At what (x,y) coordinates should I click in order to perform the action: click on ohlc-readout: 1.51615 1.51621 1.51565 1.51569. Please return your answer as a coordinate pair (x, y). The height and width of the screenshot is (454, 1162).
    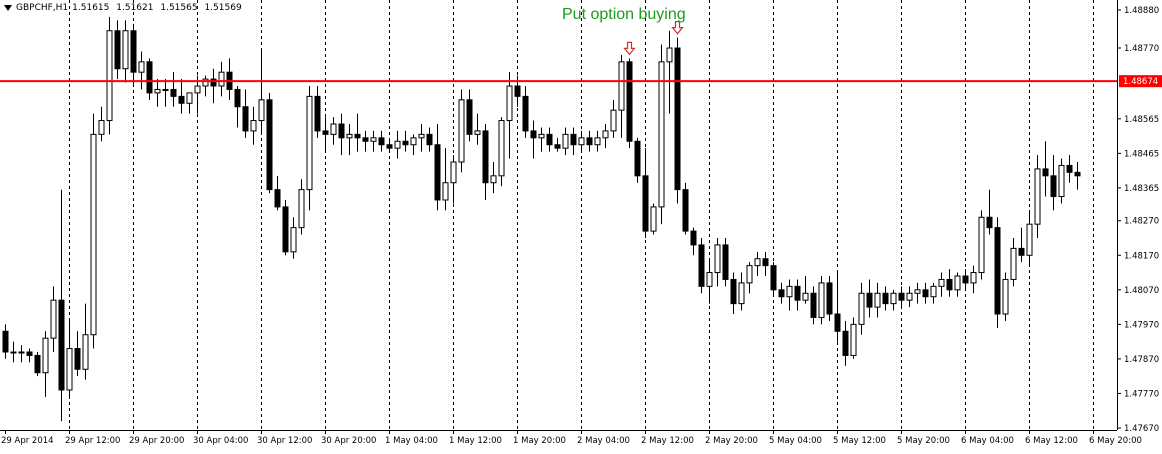
    Looking at the image, I should click on (159, 8).